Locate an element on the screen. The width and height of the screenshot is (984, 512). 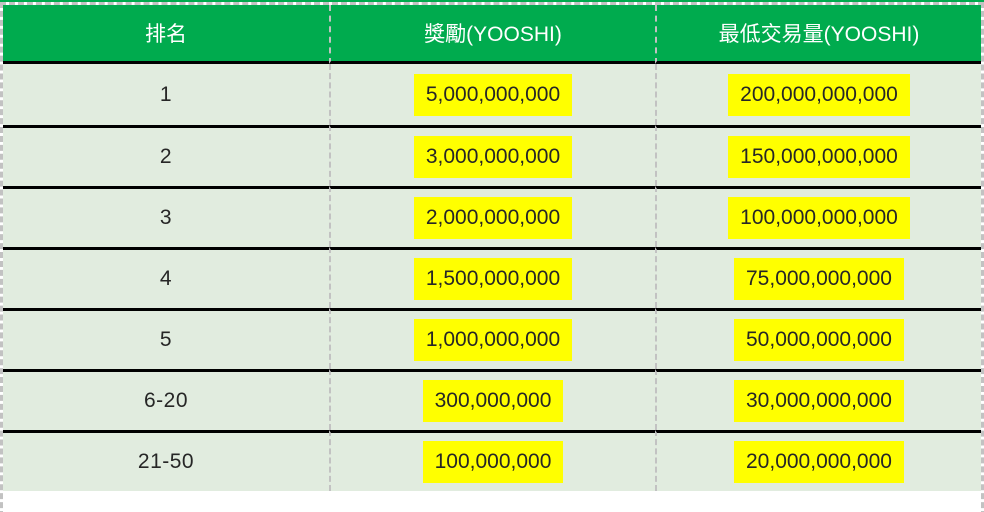
min-volume-cell: 30,000,000,000 is located at coordinates (818, 399).